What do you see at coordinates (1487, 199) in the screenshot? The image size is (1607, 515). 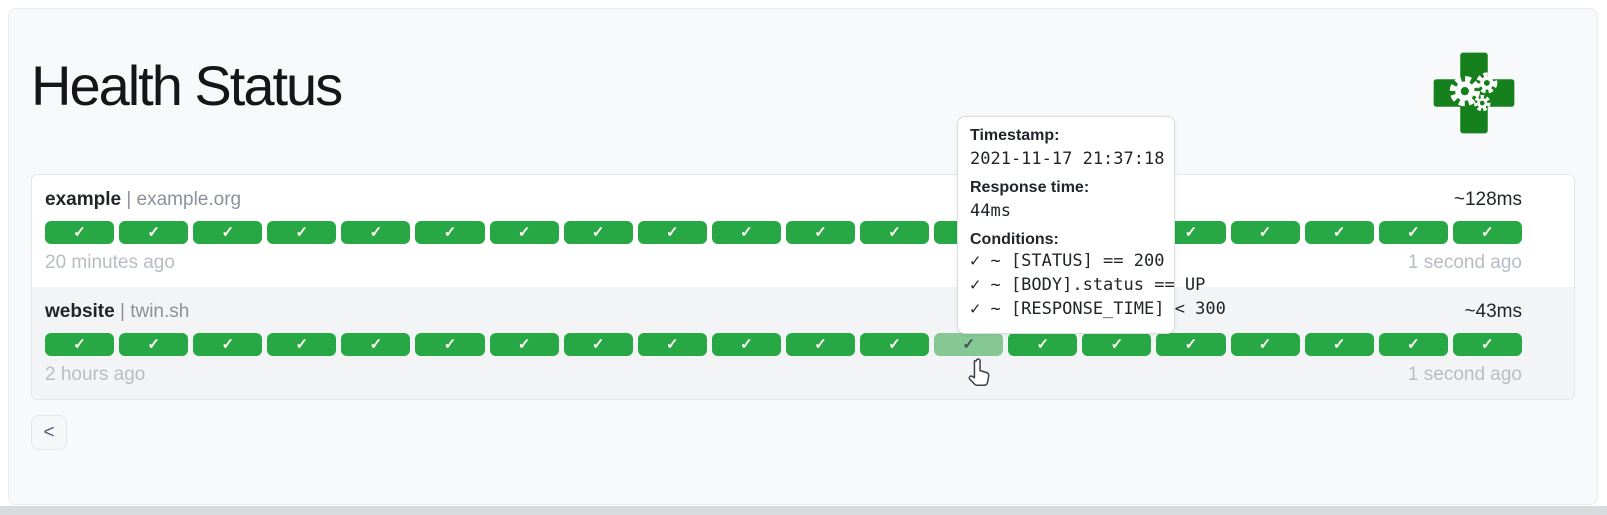 I see `average-response-time: ~128ms` at bounding box center [1487, 199].